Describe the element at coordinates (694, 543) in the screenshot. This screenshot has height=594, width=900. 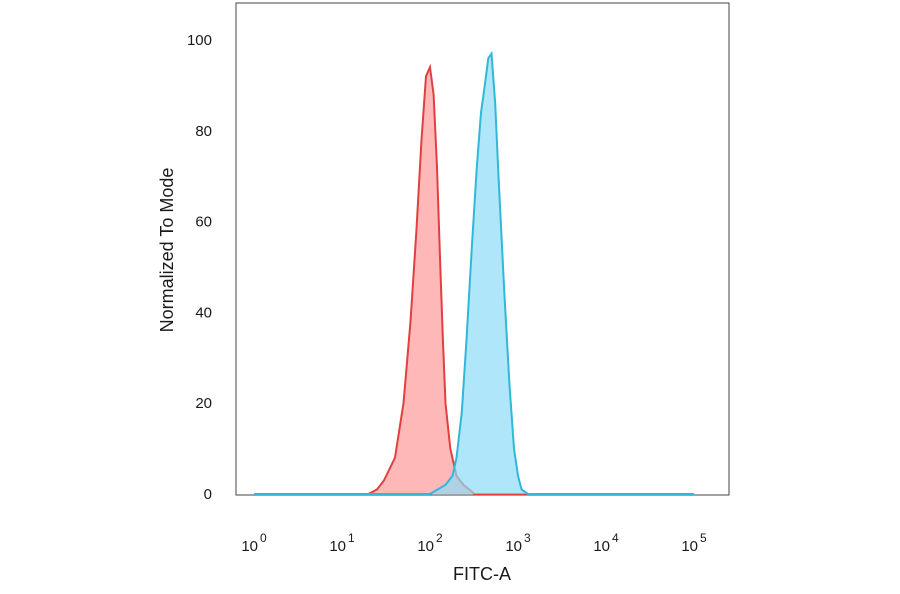
I see `x-tick-label: 10 5` at that location.